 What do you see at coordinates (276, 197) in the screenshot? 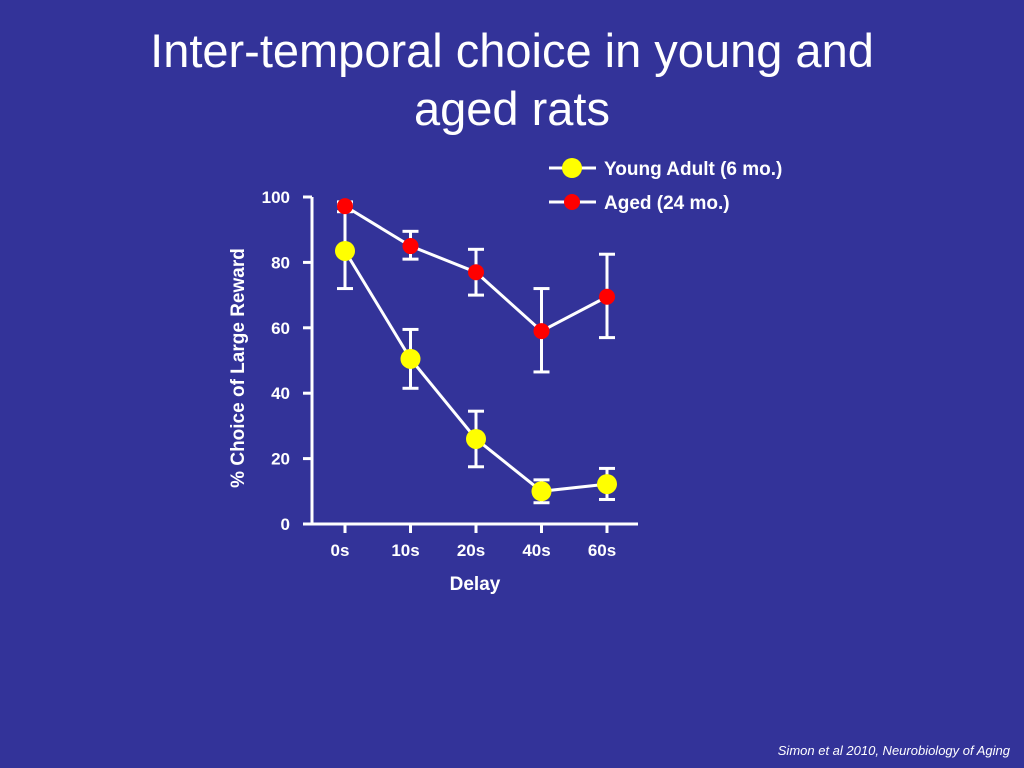
I see `y-tick-label: 100` at bounding box center [276, 197].